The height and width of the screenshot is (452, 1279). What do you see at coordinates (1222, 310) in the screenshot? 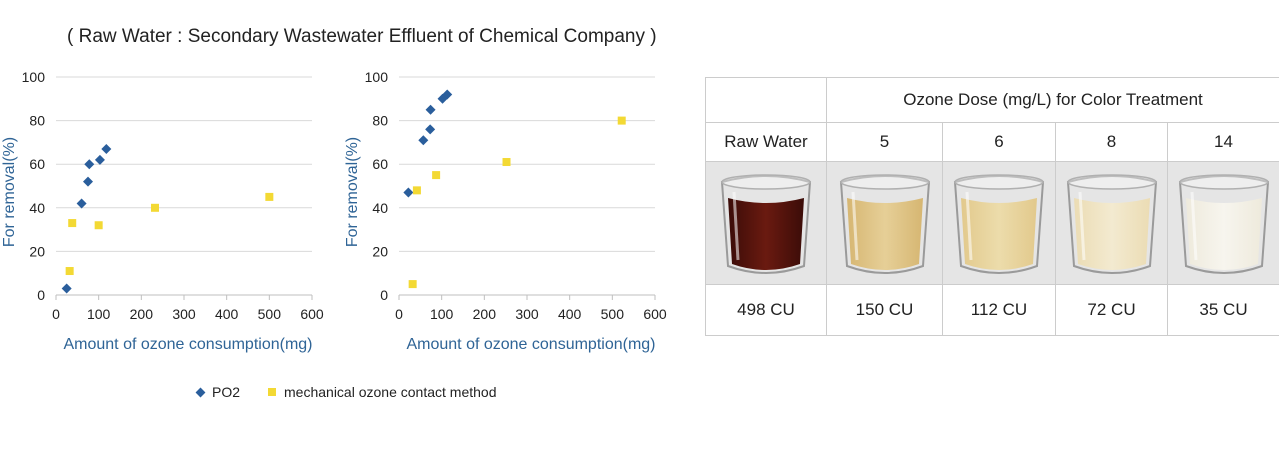
I see `cu-value-14: 35 CU` at bounding box center [1222, 310].